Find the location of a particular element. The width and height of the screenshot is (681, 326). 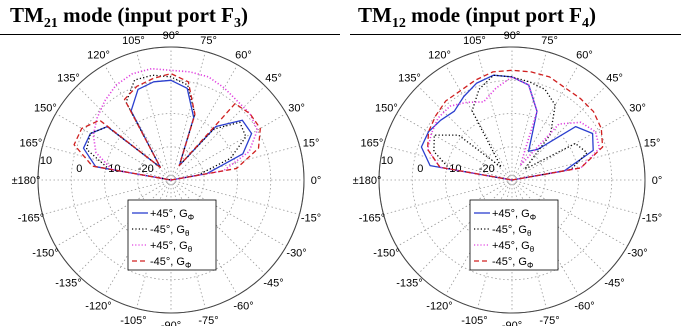

panel-title-right: TM12 mode (input port F4) is located at coordinates (477, 17).